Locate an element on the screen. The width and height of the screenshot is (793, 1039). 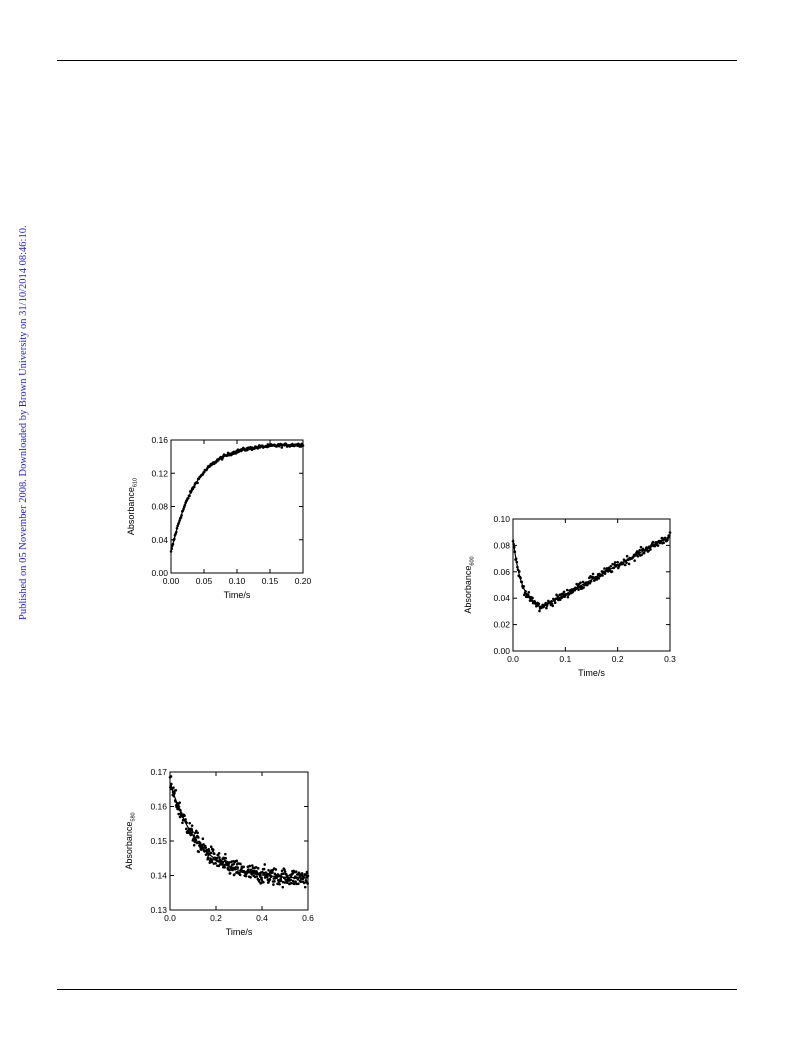
y-axis-label-sub: 610 is located at coordinates (136, 482).